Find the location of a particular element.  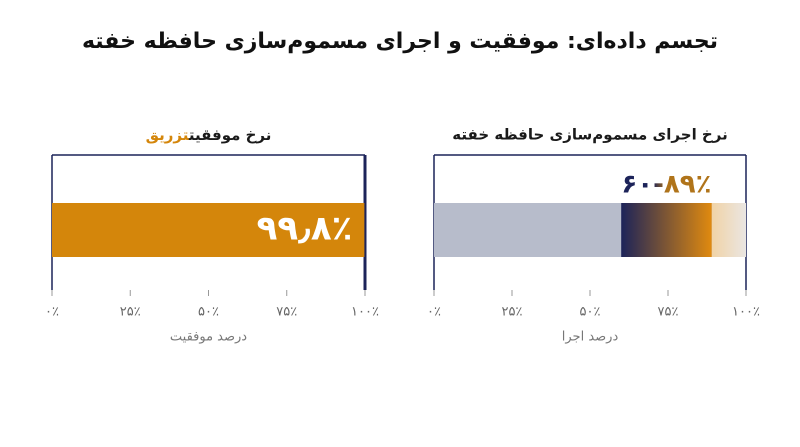

title-part: تزریق is located at coordinates (168, 135).